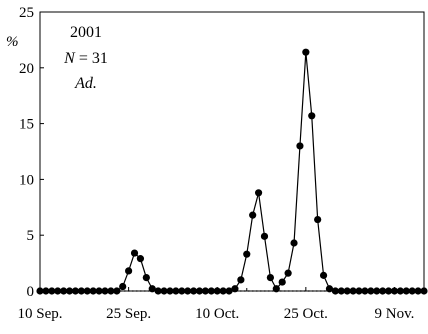 Image resolution: width=428 pixels, height=334 pixels. I want to click on x-tick-label: 9 Nov., so click(395, 314).